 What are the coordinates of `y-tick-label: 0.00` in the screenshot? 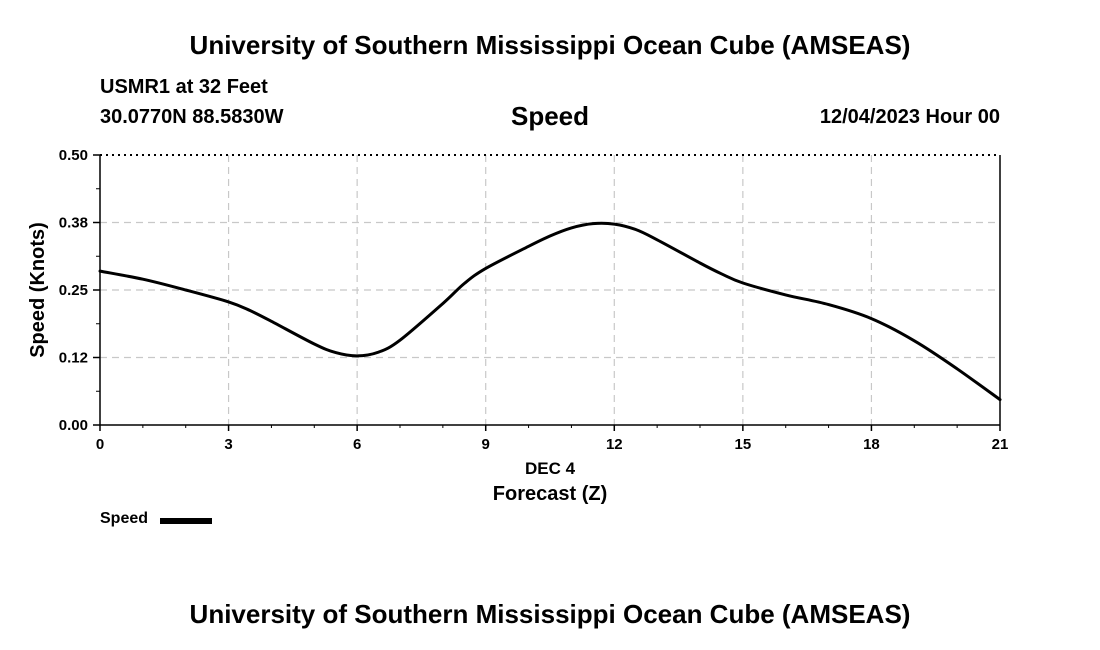 It's located at (73, 425).